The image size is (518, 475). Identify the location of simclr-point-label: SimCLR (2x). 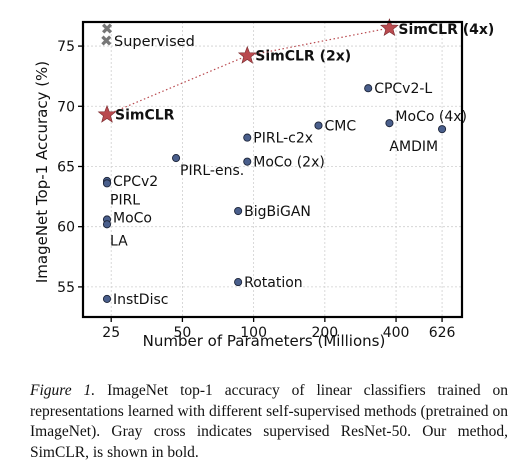
(303, 57).